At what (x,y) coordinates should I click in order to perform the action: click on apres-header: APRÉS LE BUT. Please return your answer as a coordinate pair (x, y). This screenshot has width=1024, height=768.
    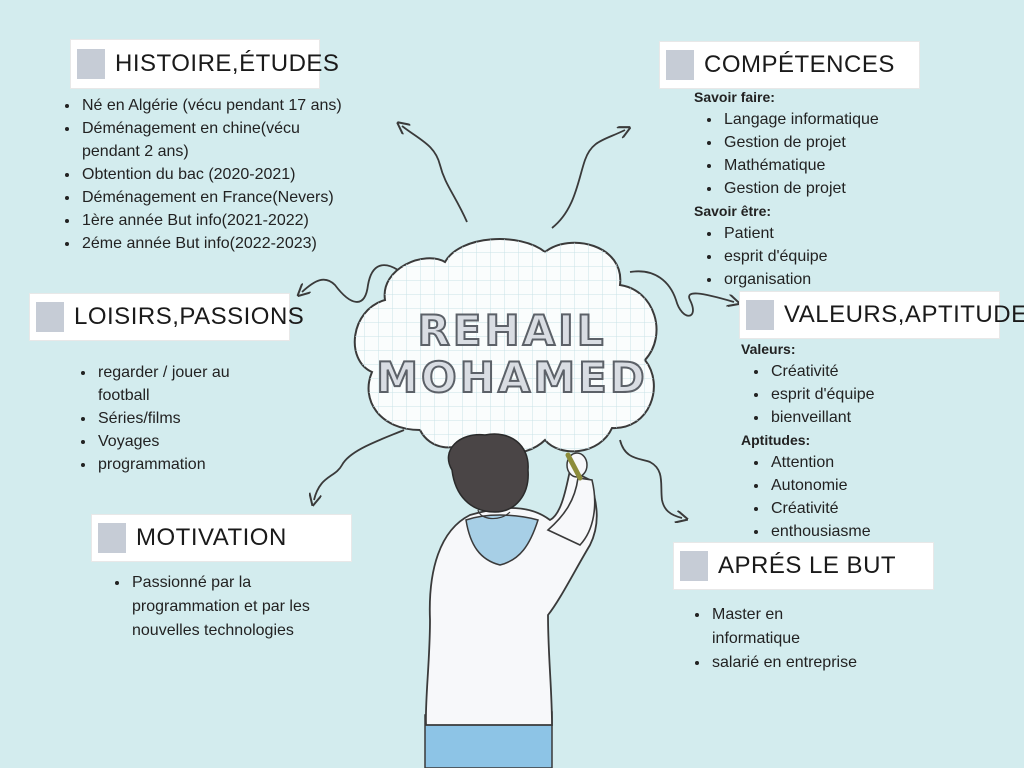
    Looking at the image, I should click on (803, 566).